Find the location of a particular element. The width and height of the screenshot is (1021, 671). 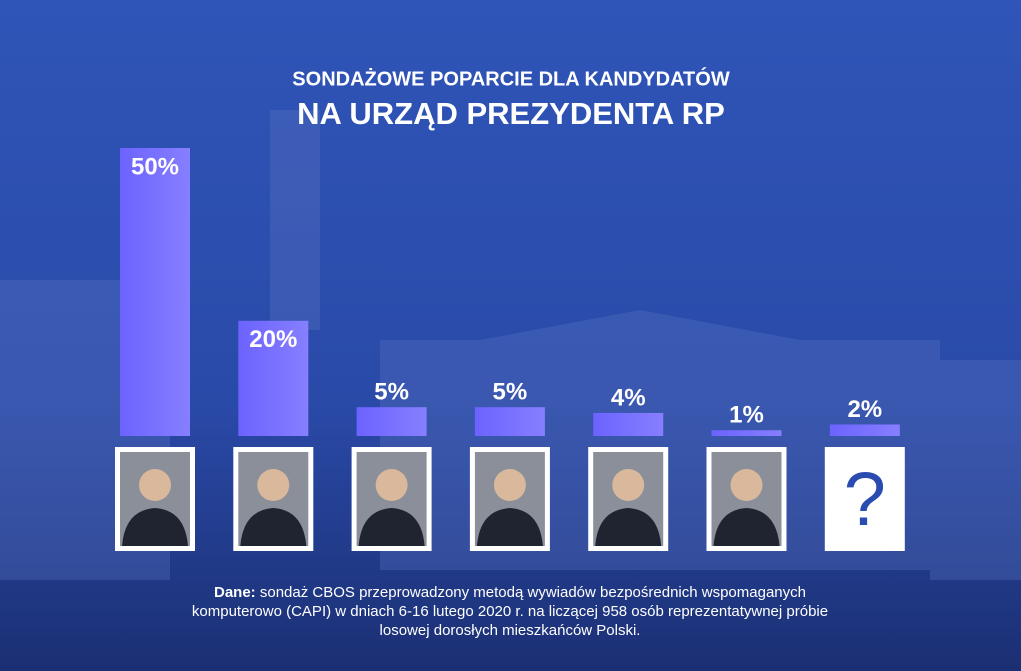

value-label: 1% is located at coordinates (746, 415).